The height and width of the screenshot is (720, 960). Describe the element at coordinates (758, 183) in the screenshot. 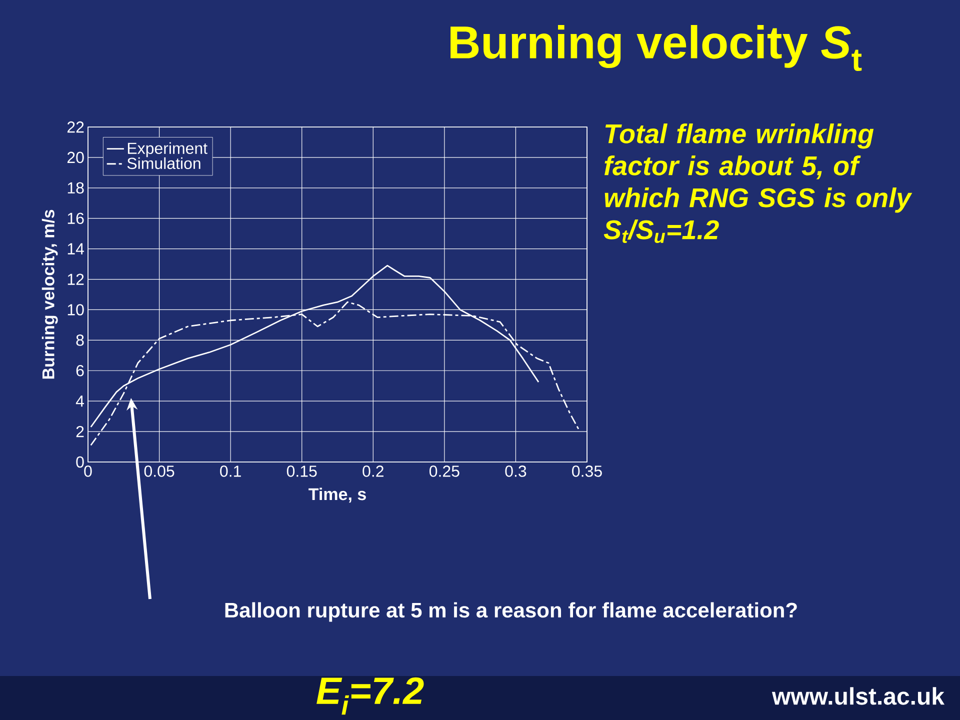

I see `text: Total flame wrinkling factor is about 5, of which RNG SGS is only S$_{t}$/S$_{u}$=1.2` at that location.